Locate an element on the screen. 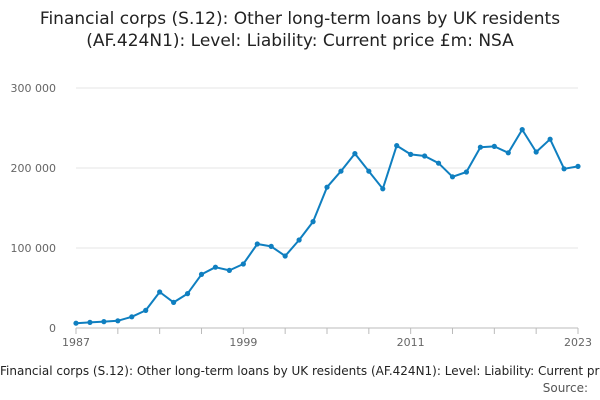 This screenshot has height=400, width=600. x-tick-label: 1987 is located at coordinates (76, 342).